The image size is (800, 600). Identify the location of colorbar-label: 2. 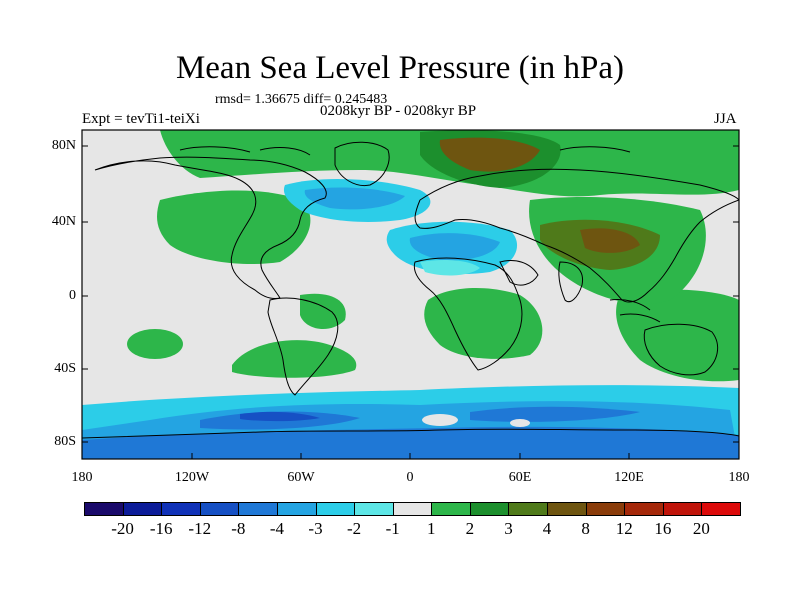
(470, 528).